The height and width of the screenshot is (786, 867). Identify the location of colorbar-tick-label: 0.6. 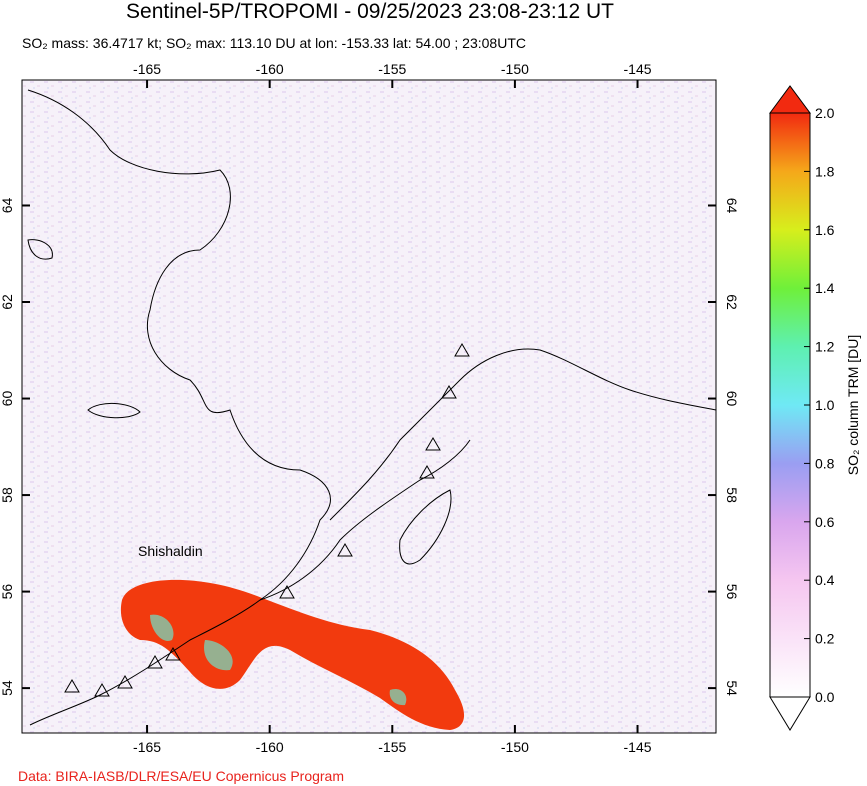
(825, 522).